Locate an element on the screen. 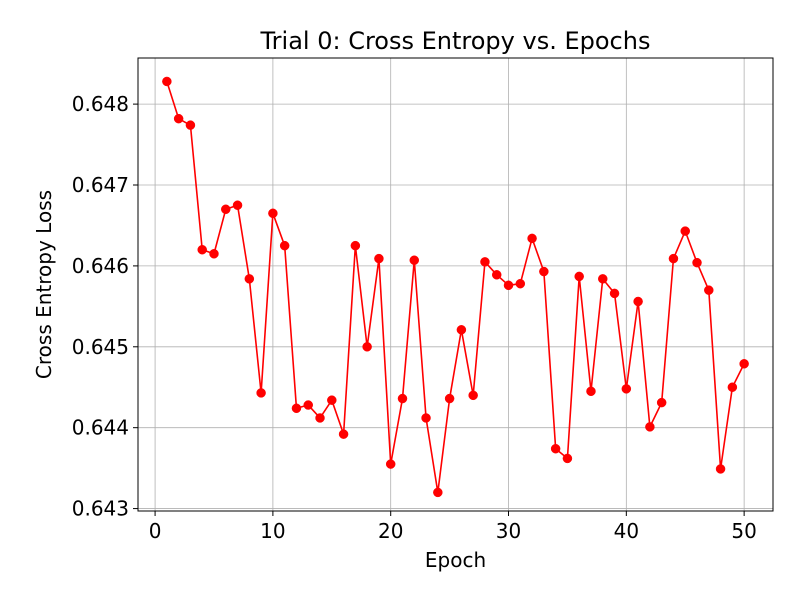 Image resolution: width=800 pixels, height=600 pixels. y-tick-label: 0.644 is located at coordinates (100, 428).